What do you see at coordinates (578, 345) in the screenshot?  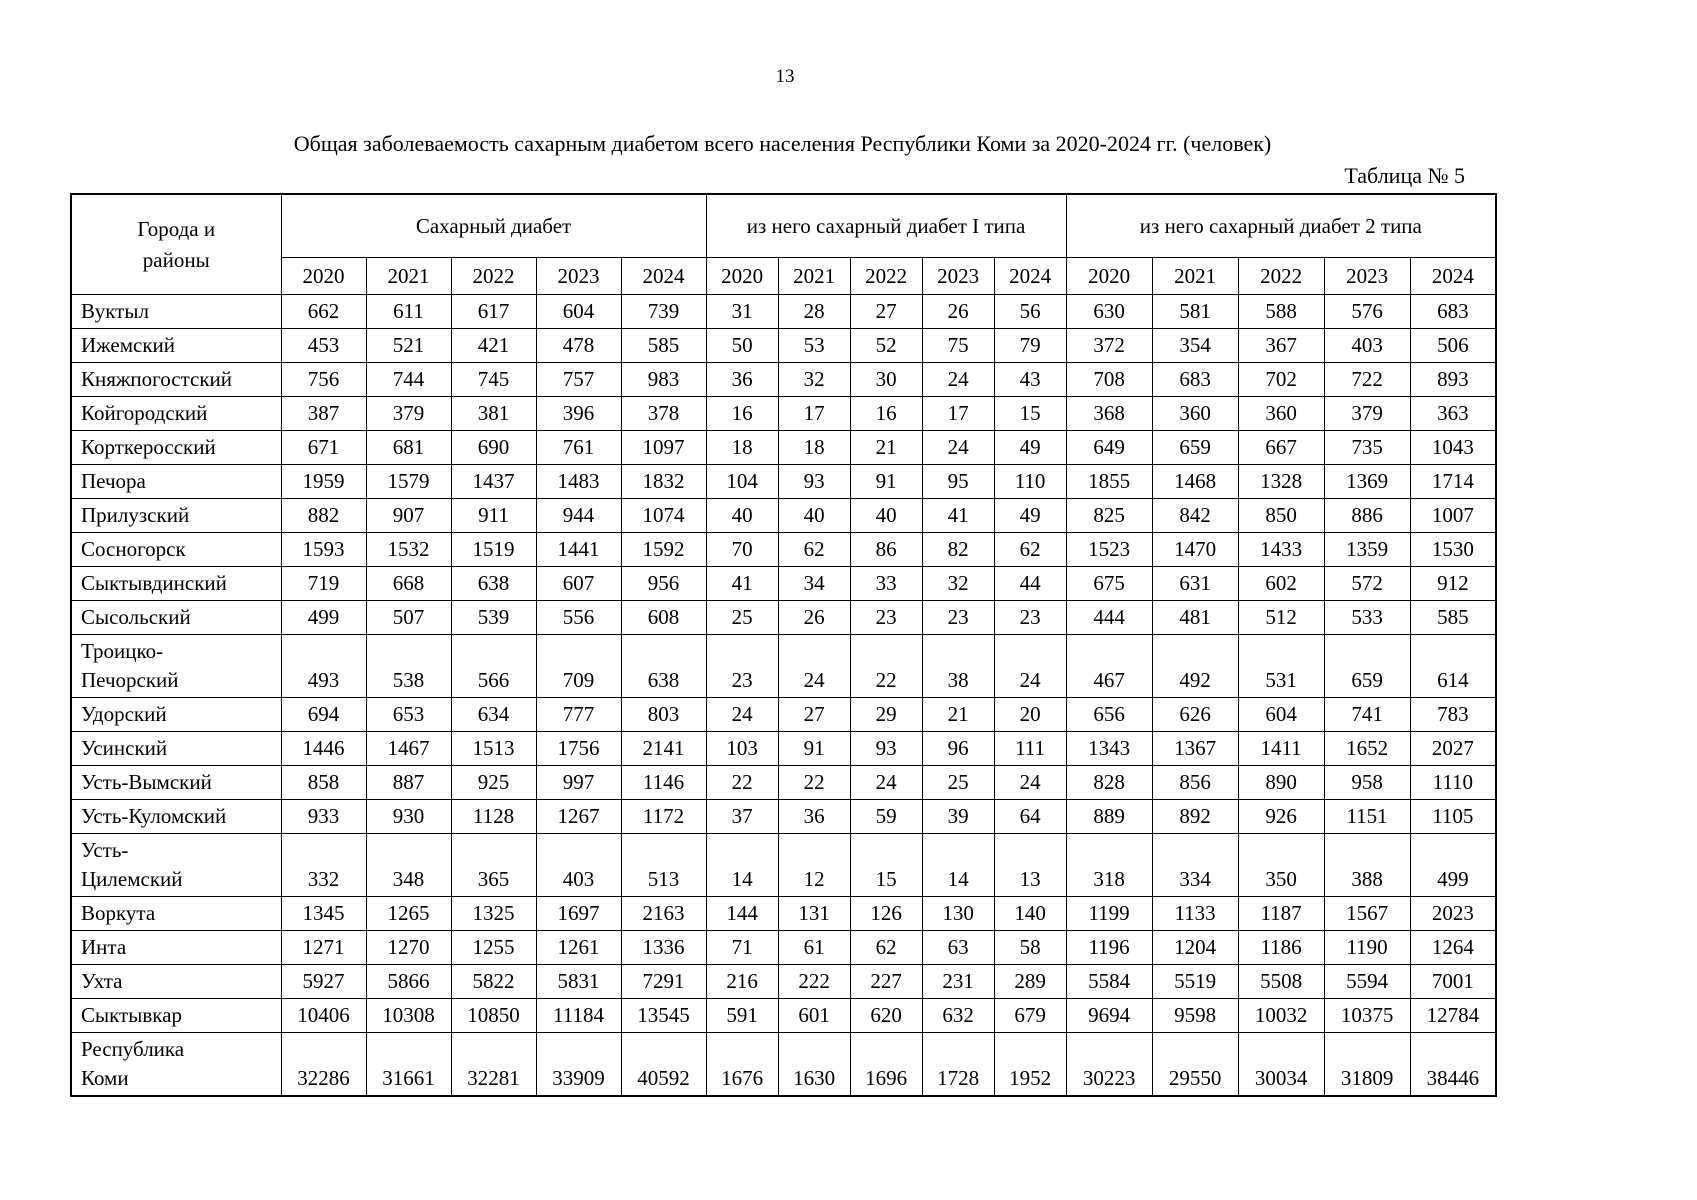 I see `value-cell: 478` at bounding box center [578, 345].